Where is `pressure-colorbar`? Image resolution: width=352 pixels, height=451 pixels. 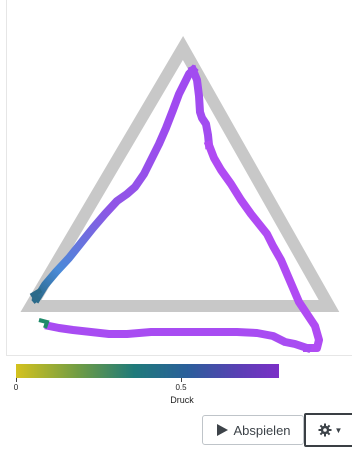
pressure-colorbar is located at coordinates (147, 371).